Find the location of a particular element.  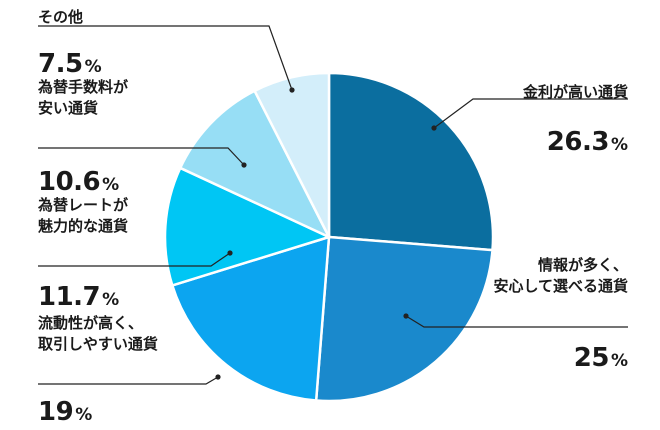

slice-value-number-3: 11.7 is located at coordinates (69, 297).